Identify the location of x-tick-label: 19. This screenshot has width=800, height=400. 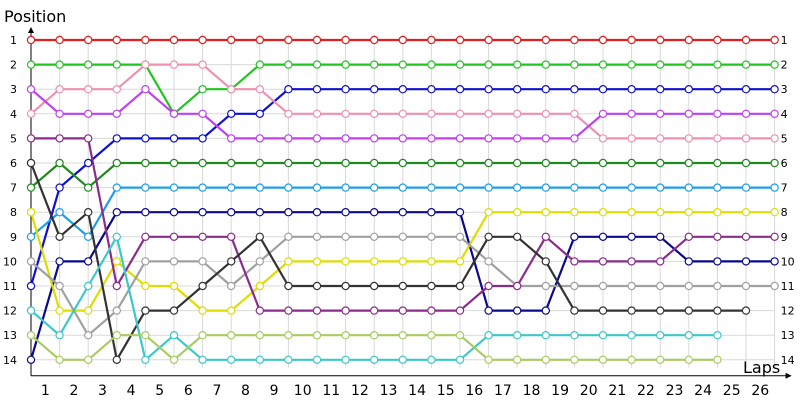
(560, 391).